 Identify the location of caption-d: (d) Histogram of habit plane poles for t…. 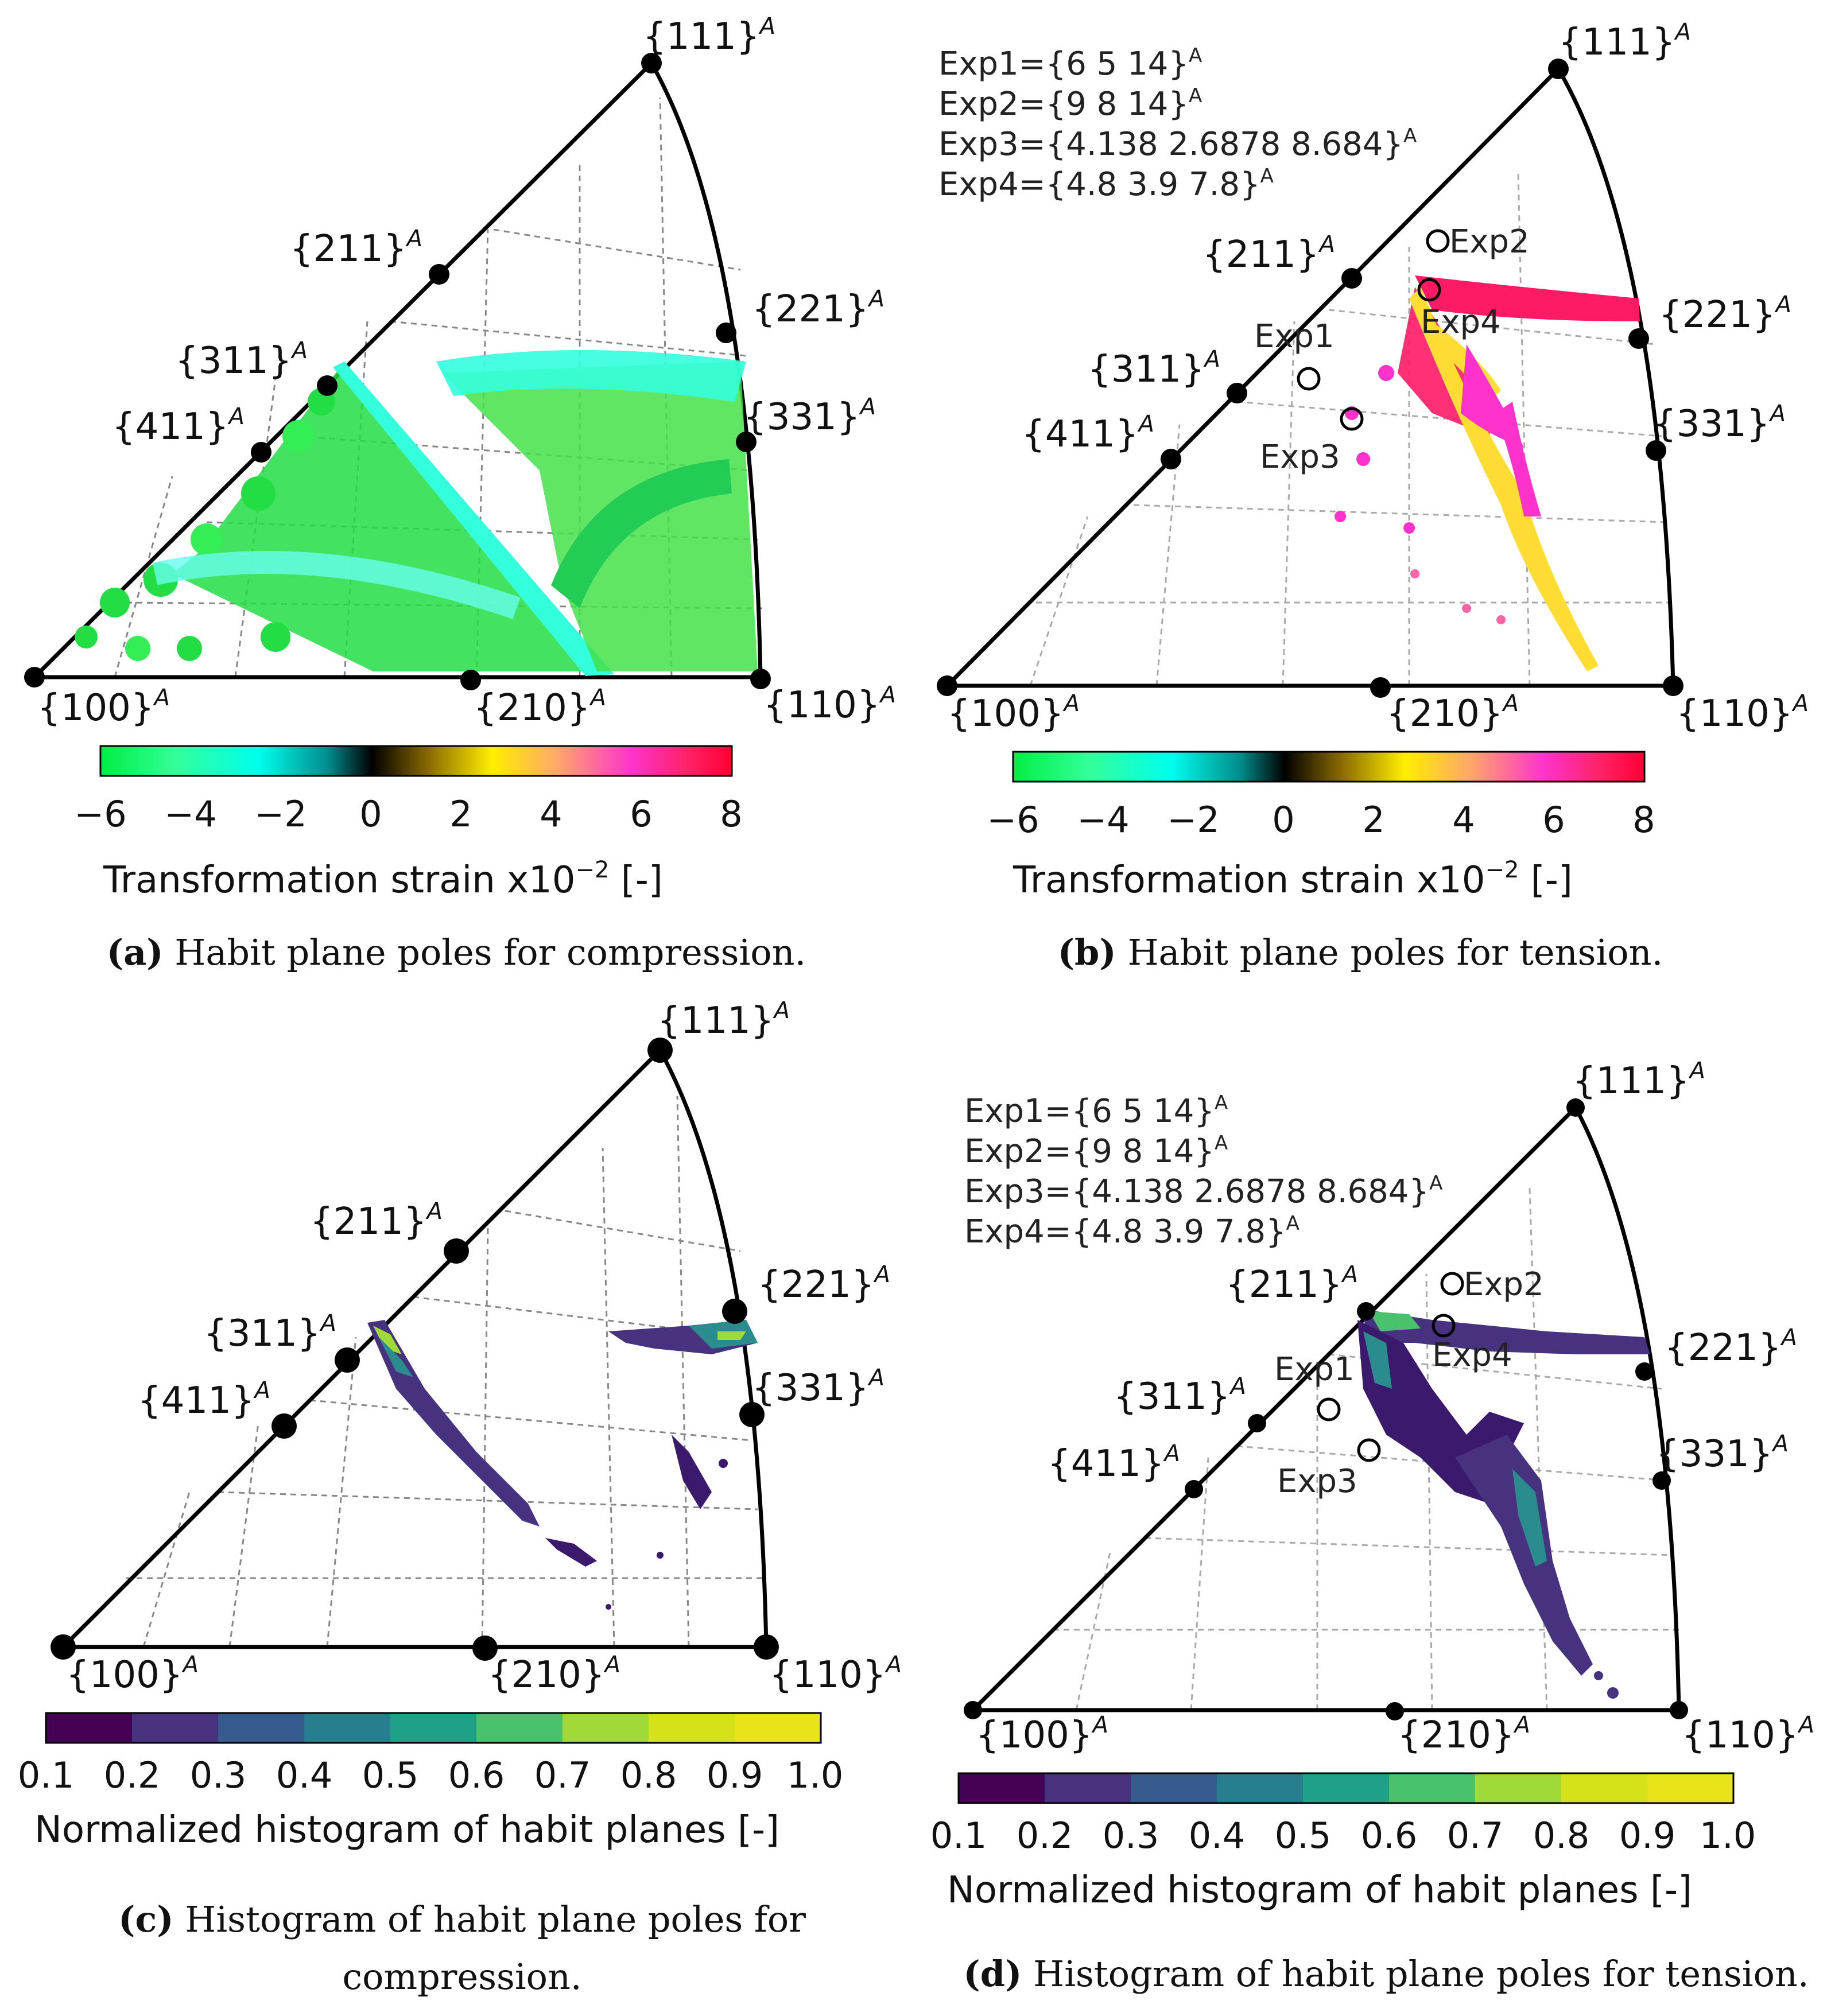
(1386, 1974).